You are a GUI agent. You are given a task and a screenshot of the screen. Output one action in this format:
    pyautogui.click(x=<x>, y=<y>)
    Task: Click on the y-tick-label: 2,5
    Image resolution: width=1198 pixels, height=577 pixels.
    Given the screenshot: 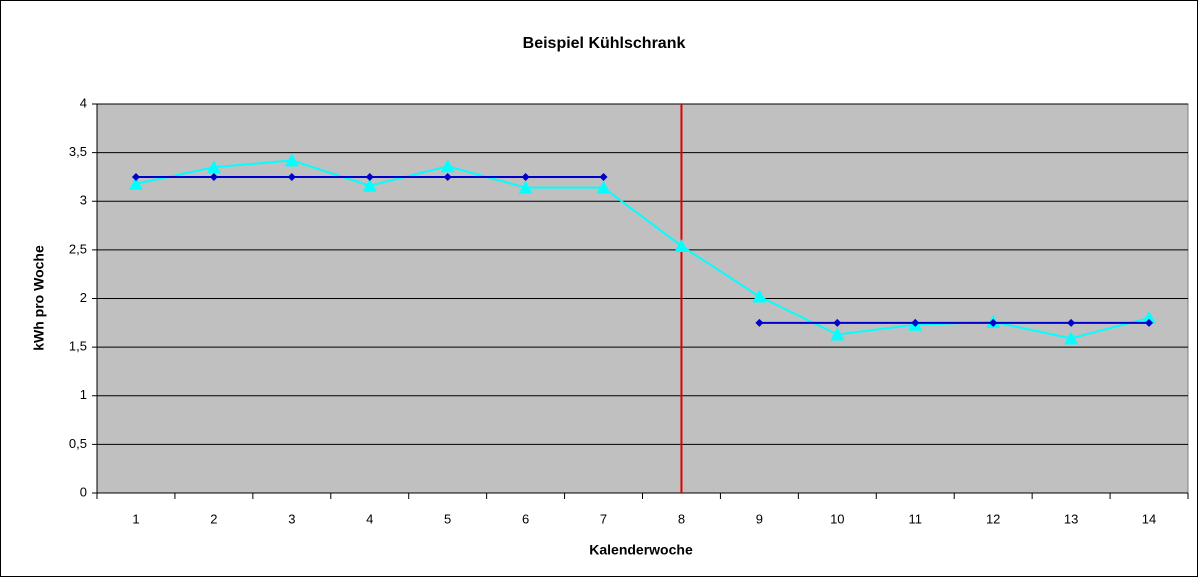 What is the action you would take?
    pyautogui.click(x=78, y=248)
    